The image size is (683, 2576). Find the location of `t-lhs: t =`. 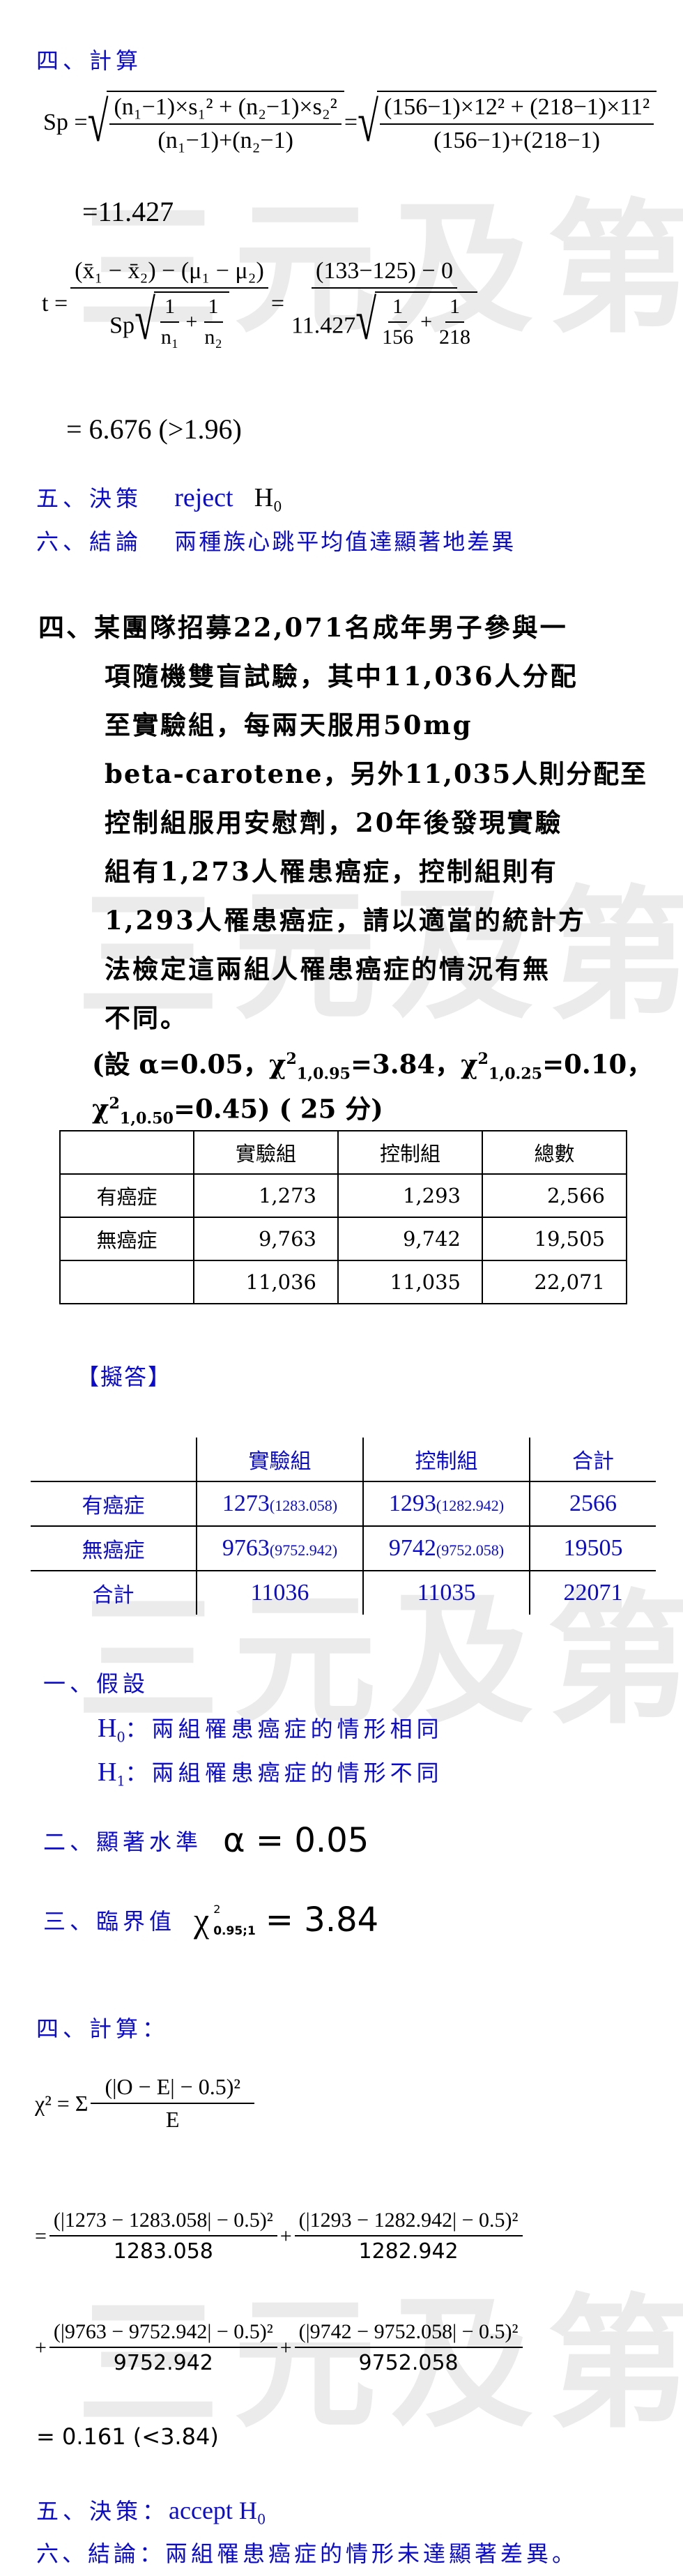

t-lhs: t = is located at coordinates (55, 303).